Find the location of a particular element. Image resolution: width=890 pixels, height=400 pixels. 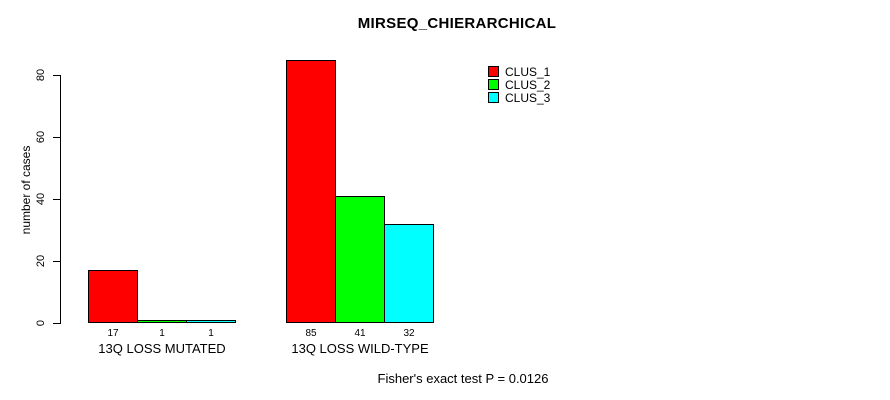

x-category-label: 13Q LOSS MUTATED is located at coordinates (162, 348).